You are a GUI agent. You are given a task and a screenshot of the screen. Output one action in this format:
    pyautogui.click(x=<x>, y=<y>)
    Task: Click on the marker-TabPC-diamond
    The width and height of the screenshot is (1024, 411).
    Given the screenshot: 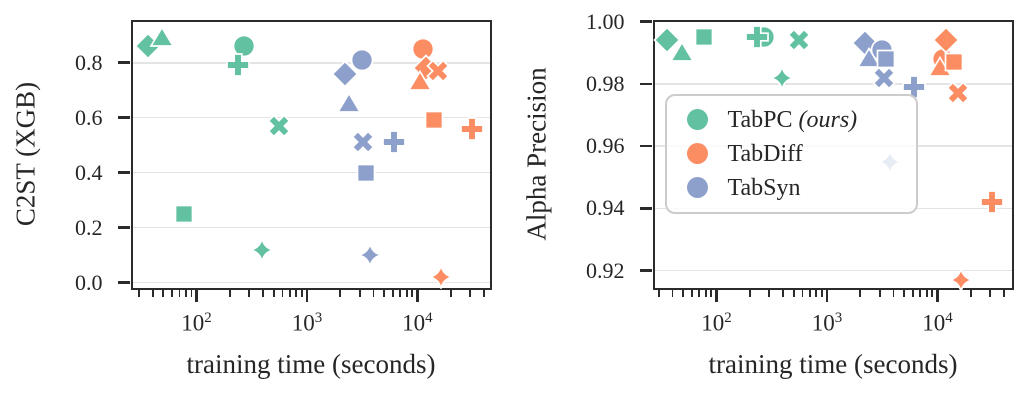 What is the action you would take?
    pyautogui.click(x=667, y=40)
    